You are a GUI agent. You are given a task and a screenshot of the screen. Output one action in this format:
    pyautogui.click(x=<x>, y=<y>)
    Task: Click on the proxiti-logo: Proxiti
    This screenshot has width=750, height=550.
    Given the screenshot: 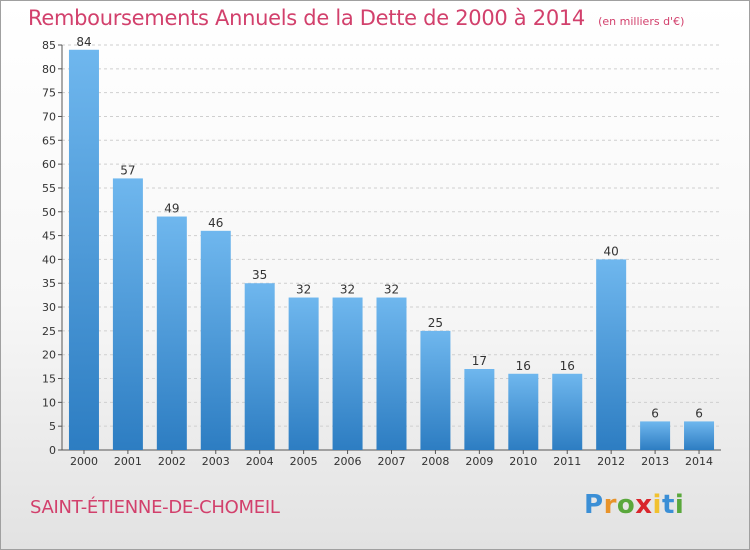 What is the action you would take?
    pyautogui.click(x=634, y=505)
    